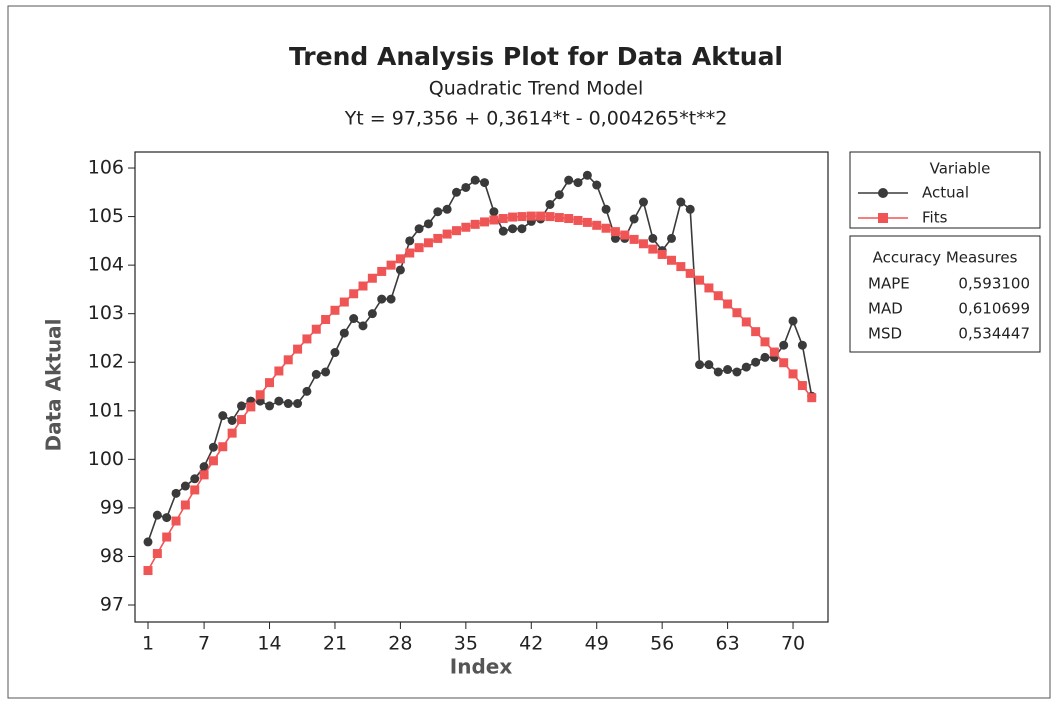 This screenshot has height=706, width=1059. Describe the element at coordinates (481, 667) in the screenshot. I see `x-axis-label: Index` at that location.